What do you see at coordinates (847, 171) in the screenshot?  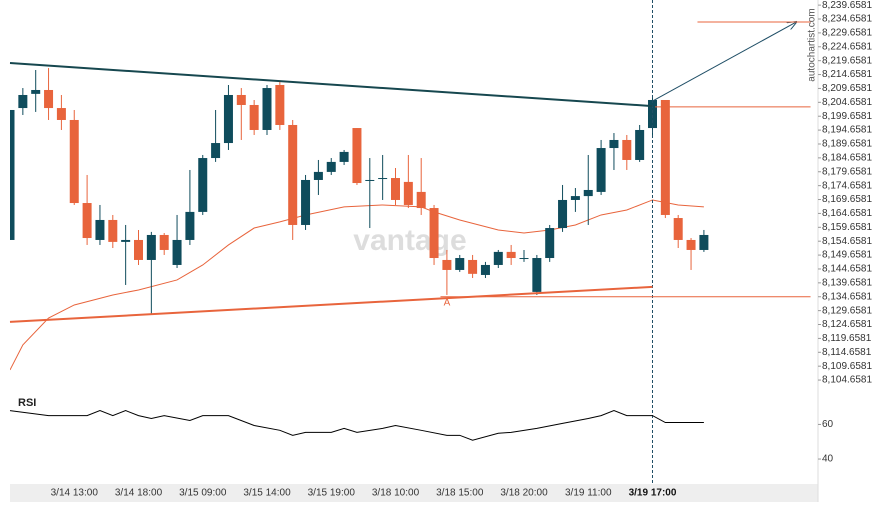 I see `y-tick-label: 8,179.6581` at bounding box center [847, 171].